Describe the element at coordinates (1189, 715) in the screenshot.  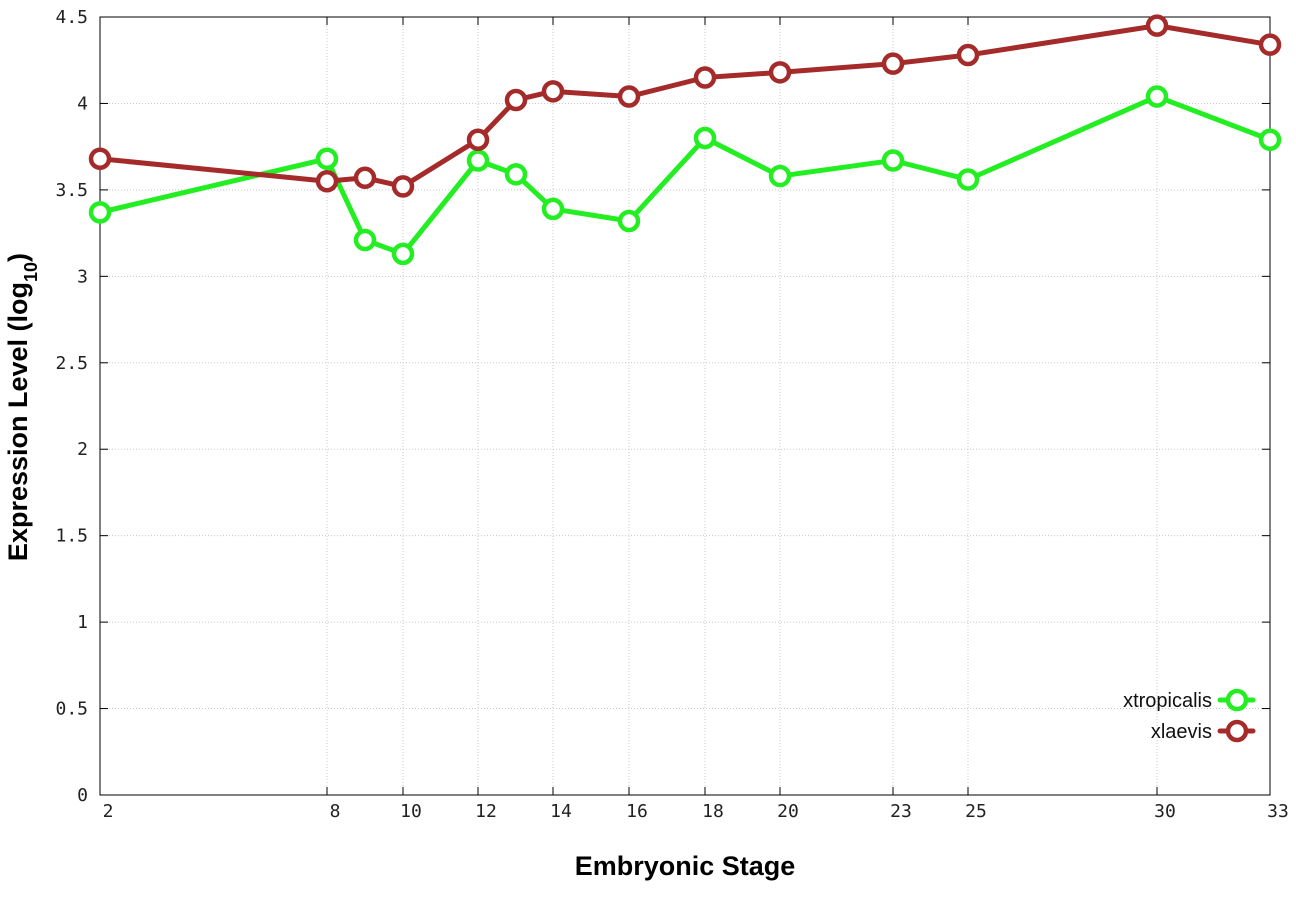
I see `legend: xtropicalis xlaevis` at that location.